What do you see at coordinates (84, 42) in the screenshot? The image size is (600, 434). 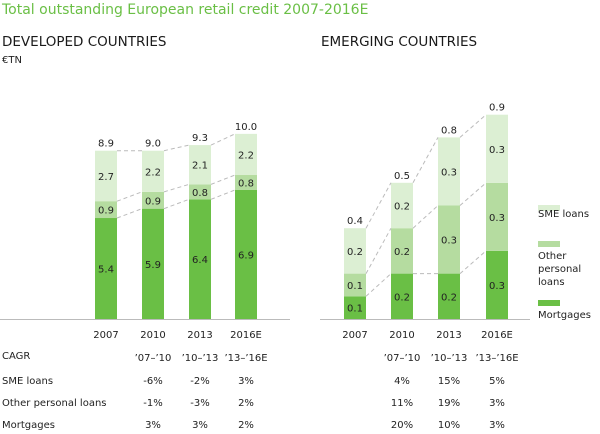 I see `developed-title: DEVELOPED COUNTRIES` at bounding box center [84, 42].